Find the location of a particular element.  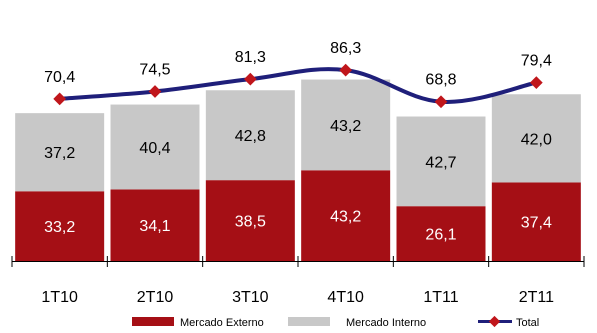

x-ticks-layer: 1T10 2T10 3T10 4T10 1T11 2T11 is located at coordinates (298, 281).